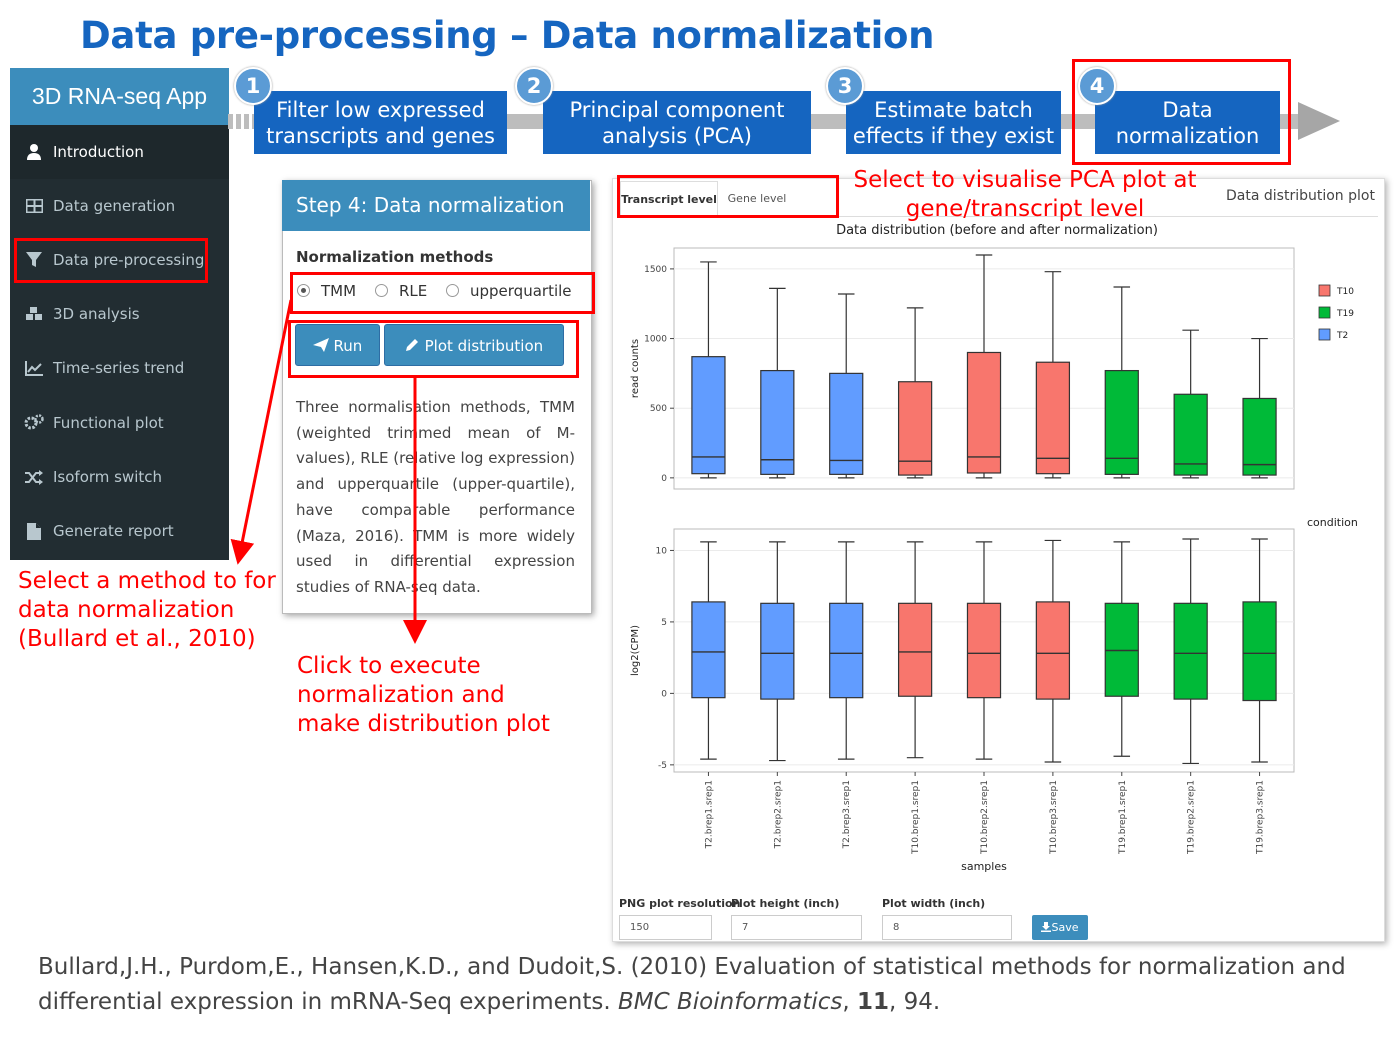 This screenshot has height=1037, width=1395. What do you see at coordinates (662, 551) in the screenshot?
I see `y-tick-label: 10` at bounding box center [662, 551].